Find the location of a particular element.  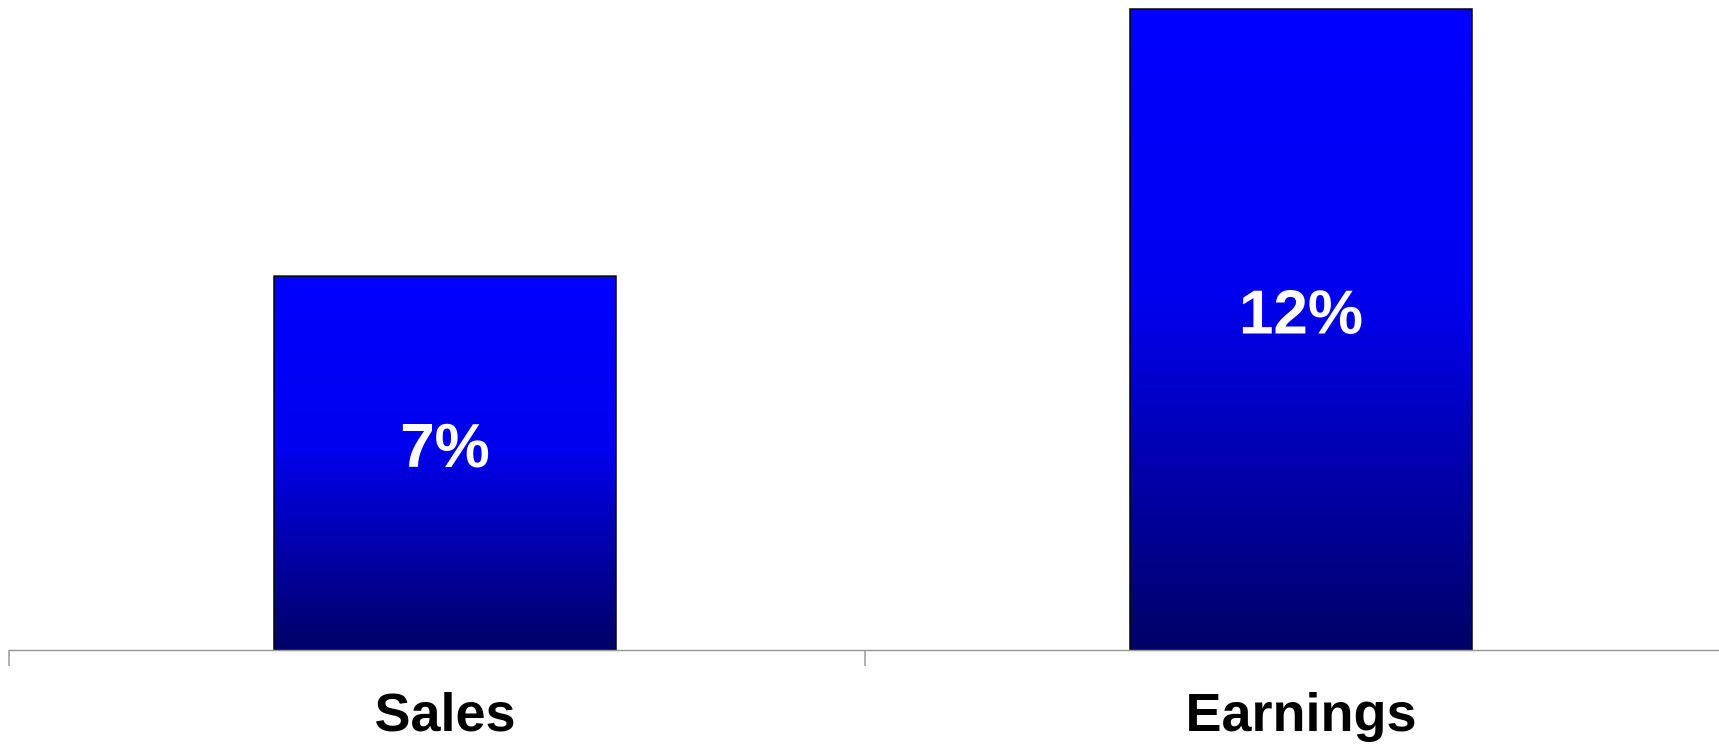

category-label-sales: Sales is located at coordinates (444, 713).